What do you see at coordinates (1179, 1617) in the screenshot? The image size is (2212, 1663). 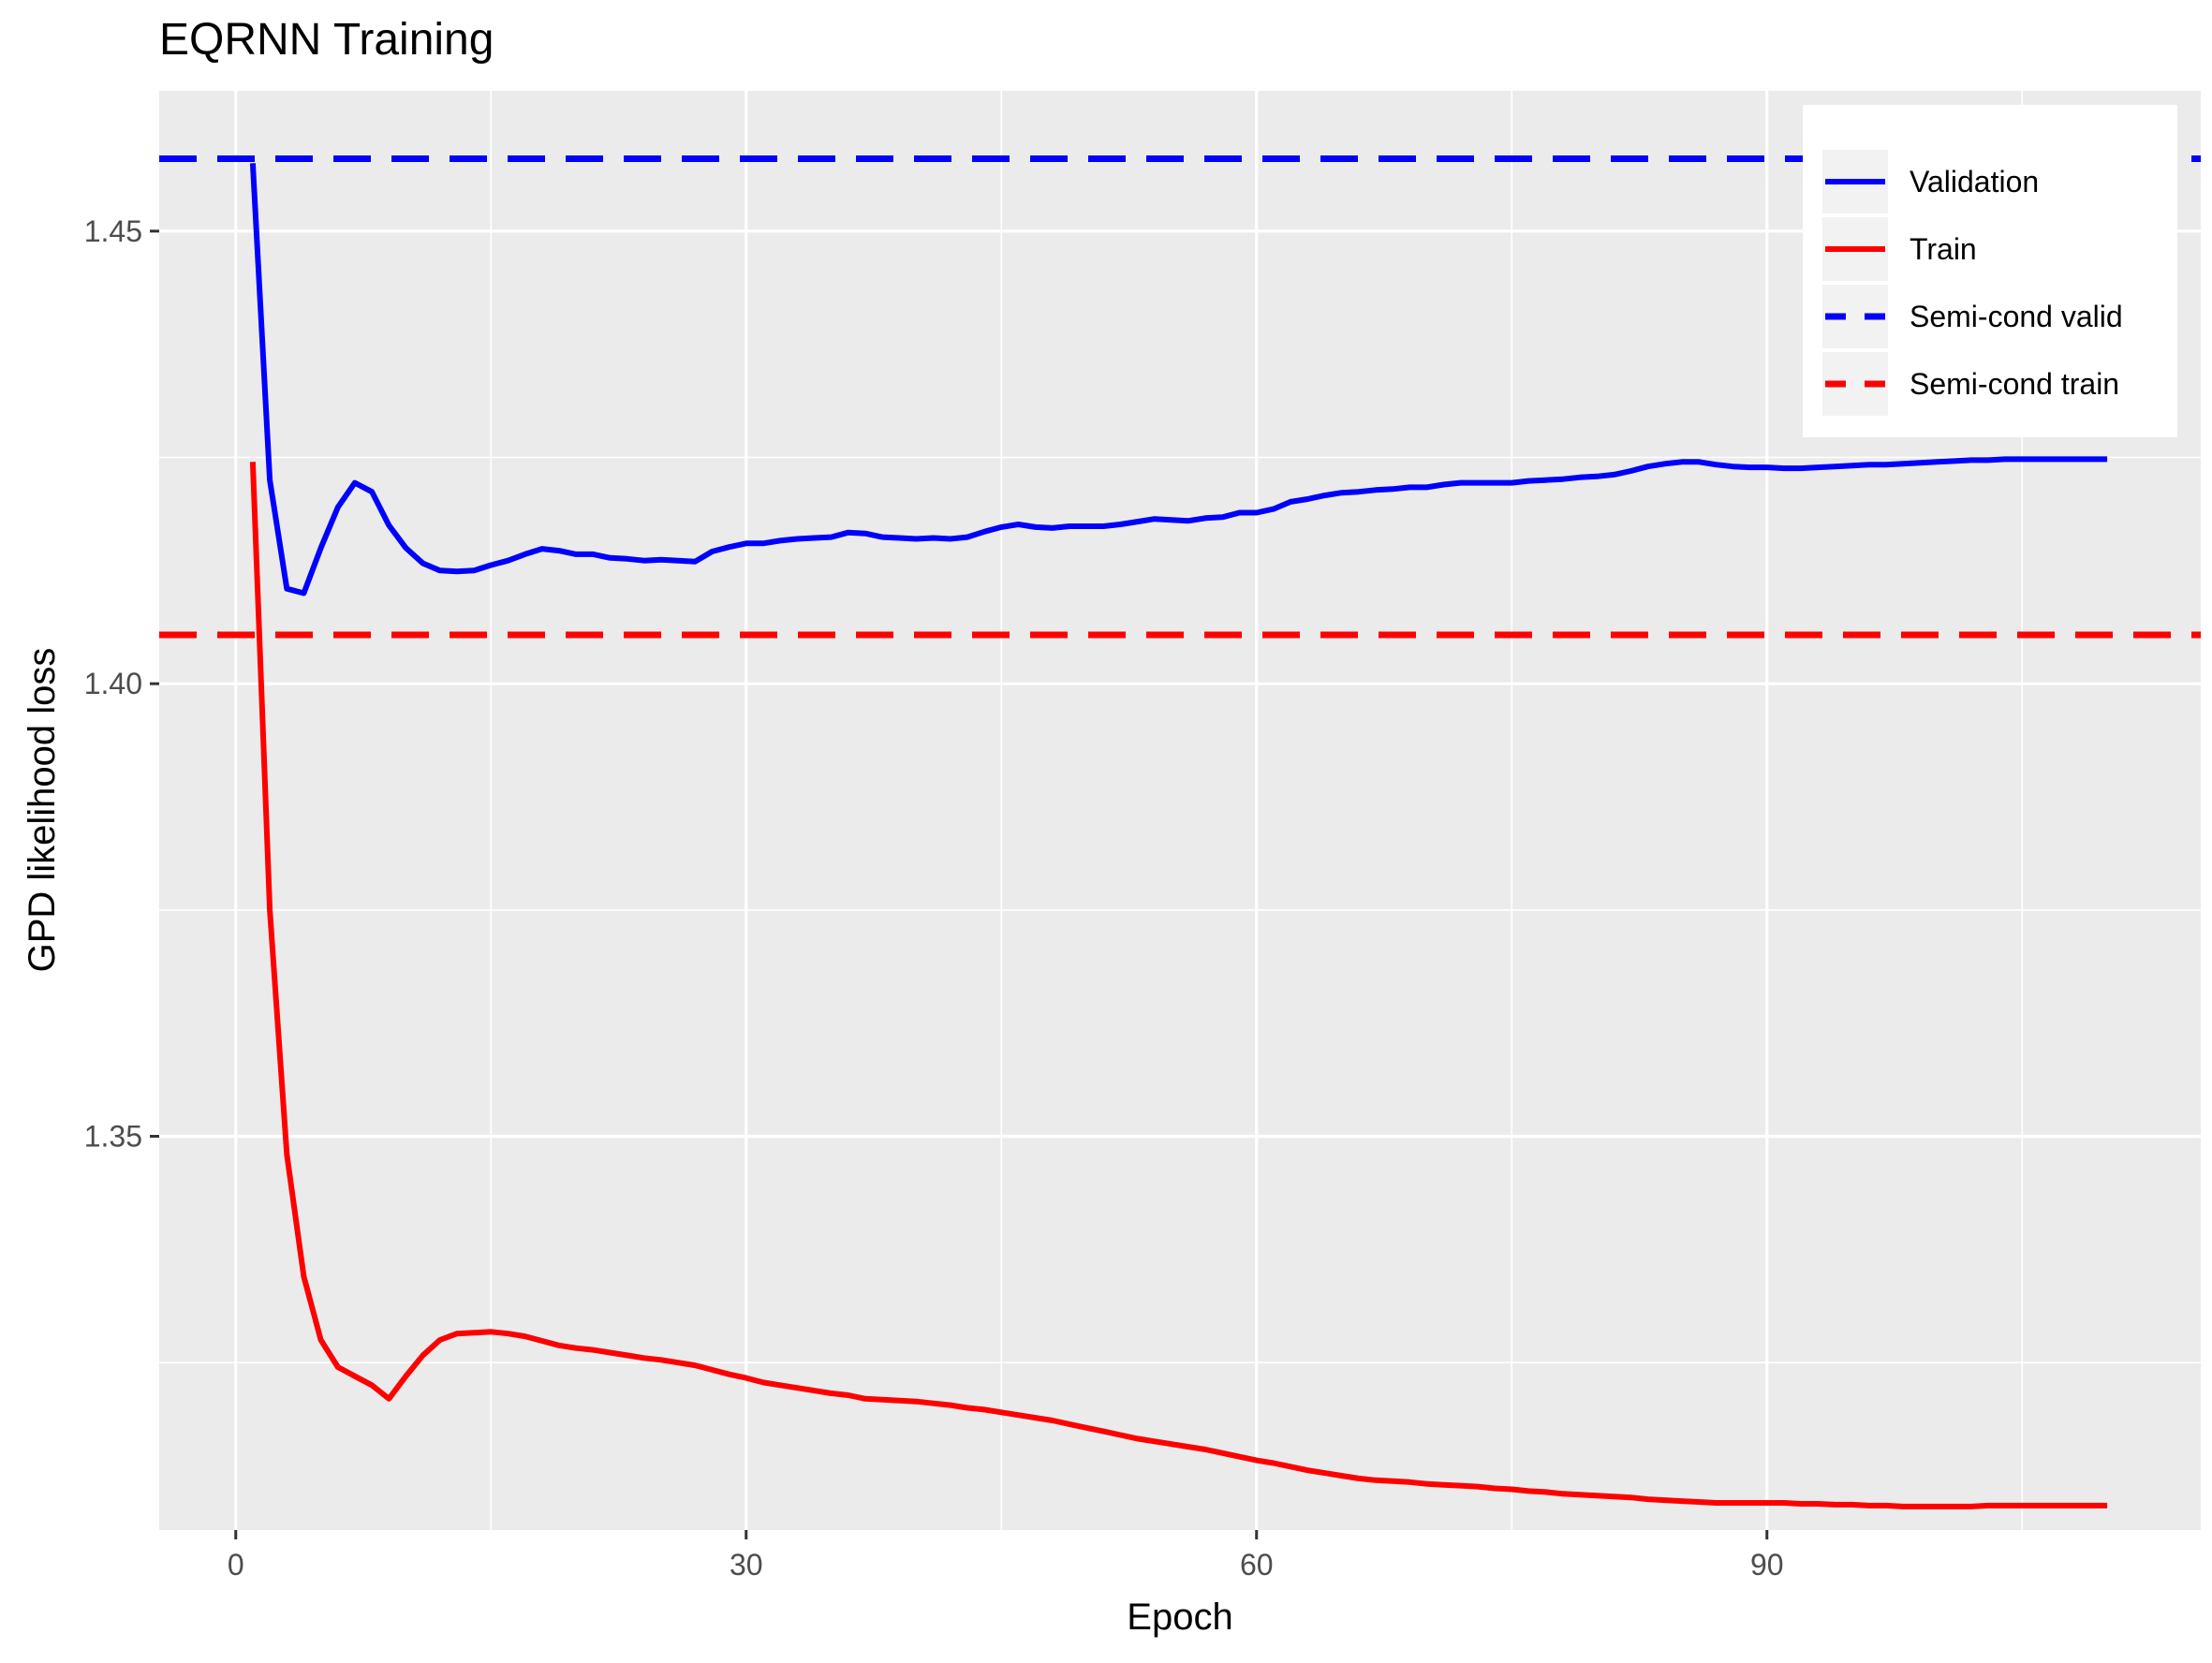 I see `x-axis-title: Epoch` at bounding box center [1179, 1617].